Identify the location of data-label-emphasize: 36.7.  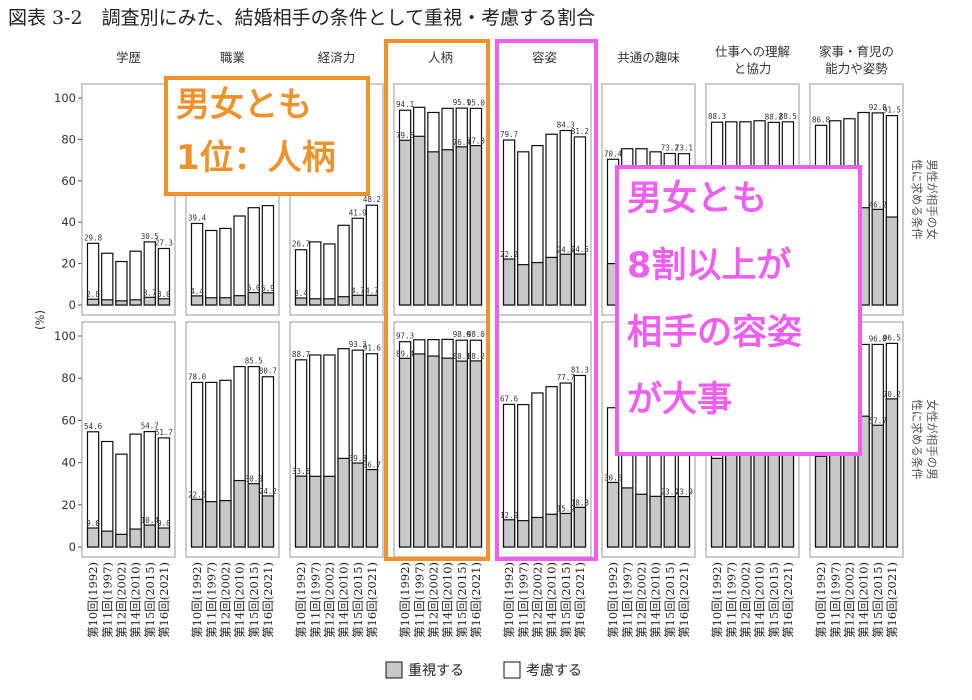
(372, 465).